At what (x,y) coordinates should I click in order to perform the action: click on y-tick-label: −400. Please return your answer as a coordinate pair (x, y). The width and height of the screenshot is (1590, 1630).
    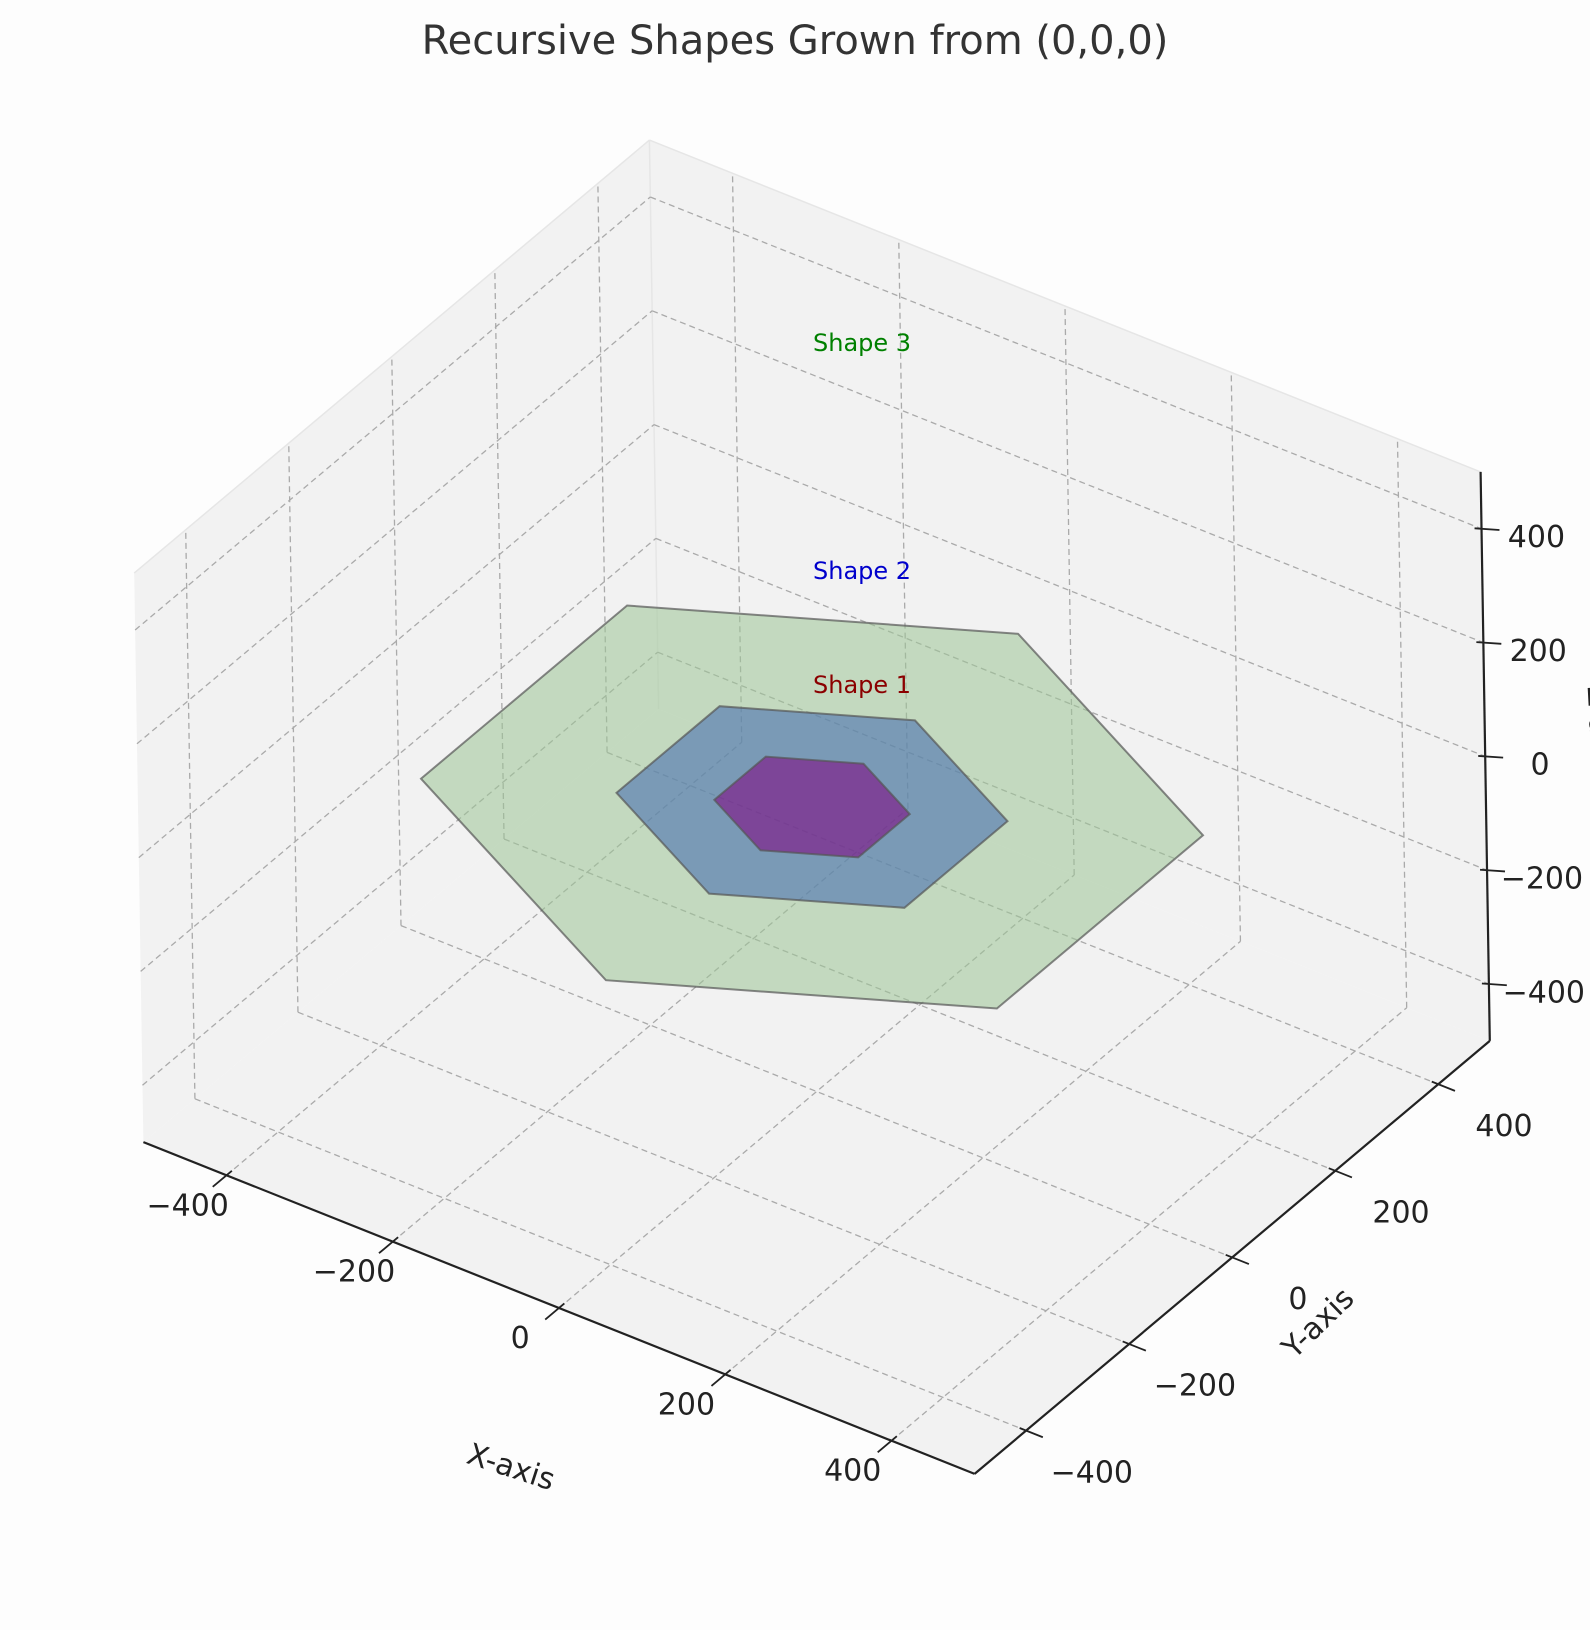
    Looking at the image, I should click on (1092, 1472).